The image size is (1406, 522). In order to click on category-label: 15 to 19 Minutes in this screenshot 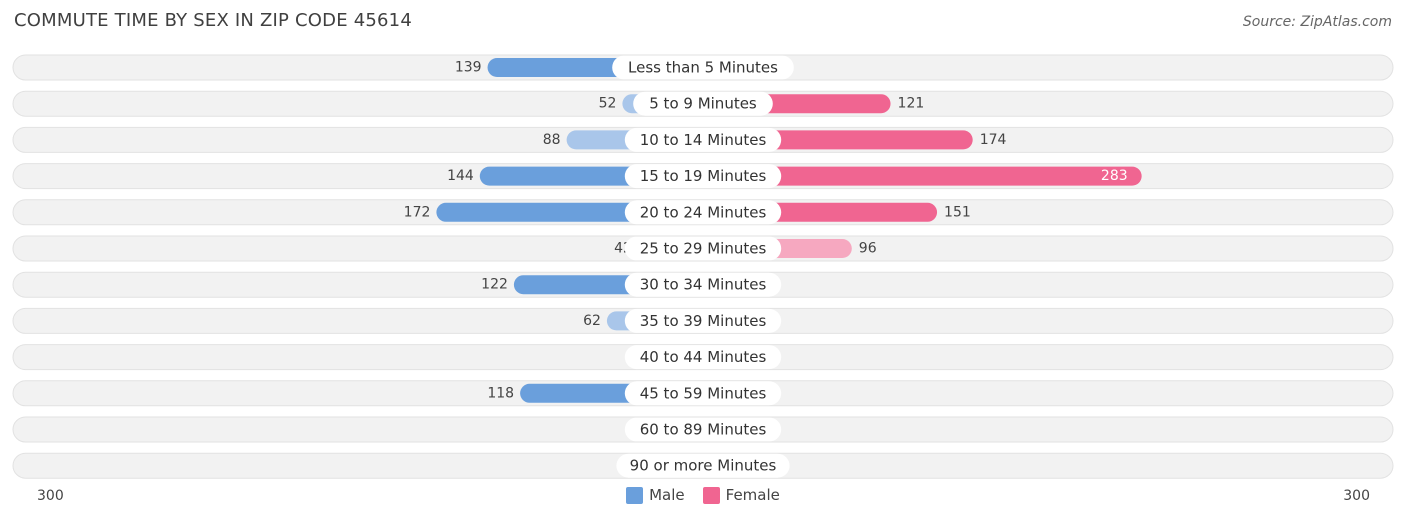, I will do `click(703, 176)`.